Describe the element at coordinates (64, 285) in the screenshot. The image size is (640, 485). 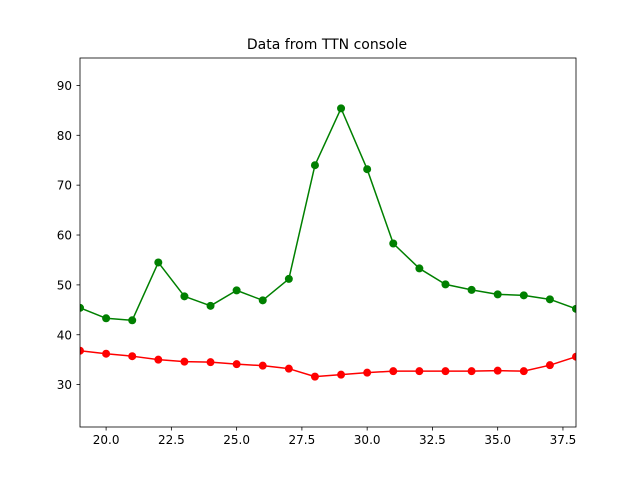
I see `y-tick-label: 50` at that location.